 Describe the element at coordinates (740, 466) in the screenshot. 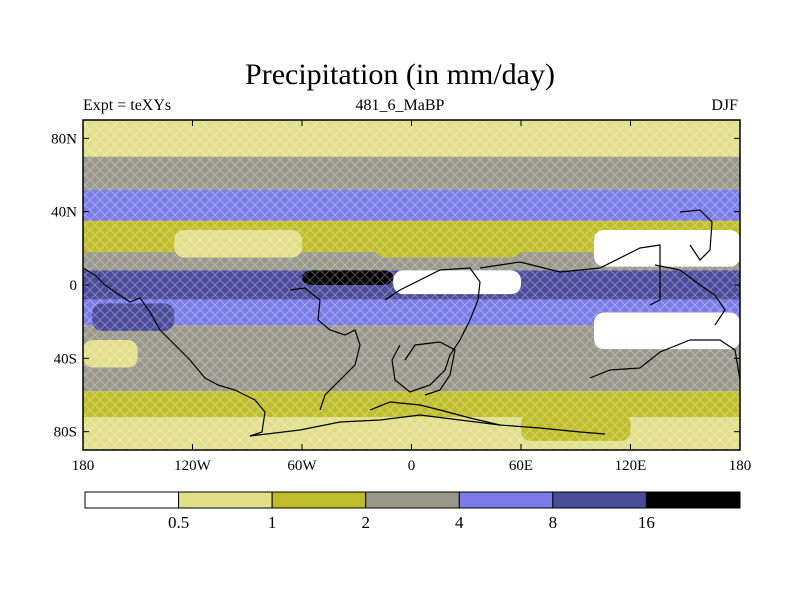

I see `x-tick-label-6: 180` at that location.